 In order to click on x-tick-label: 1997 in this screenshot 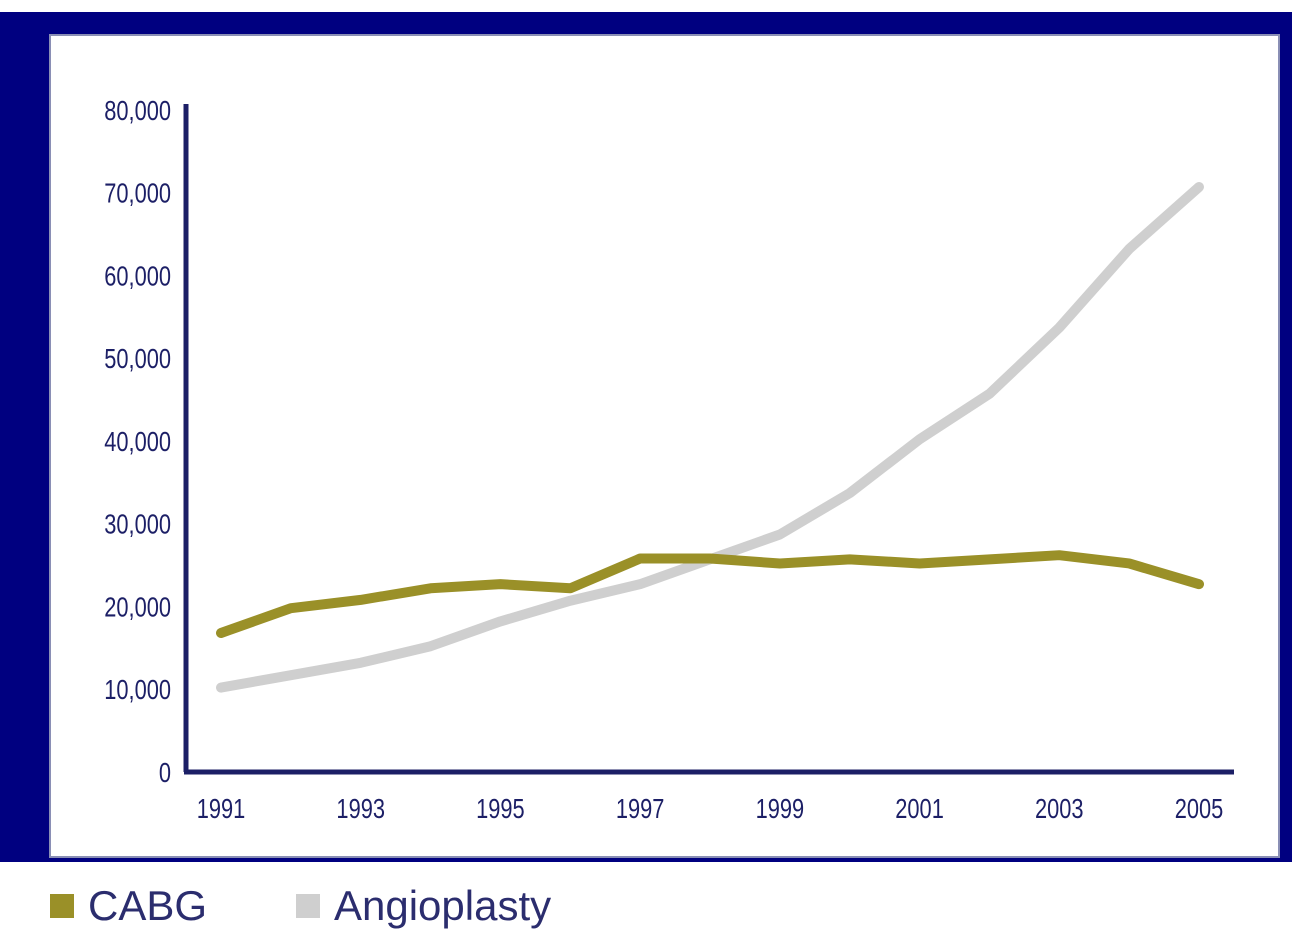, I will do `click(640, 808)`.